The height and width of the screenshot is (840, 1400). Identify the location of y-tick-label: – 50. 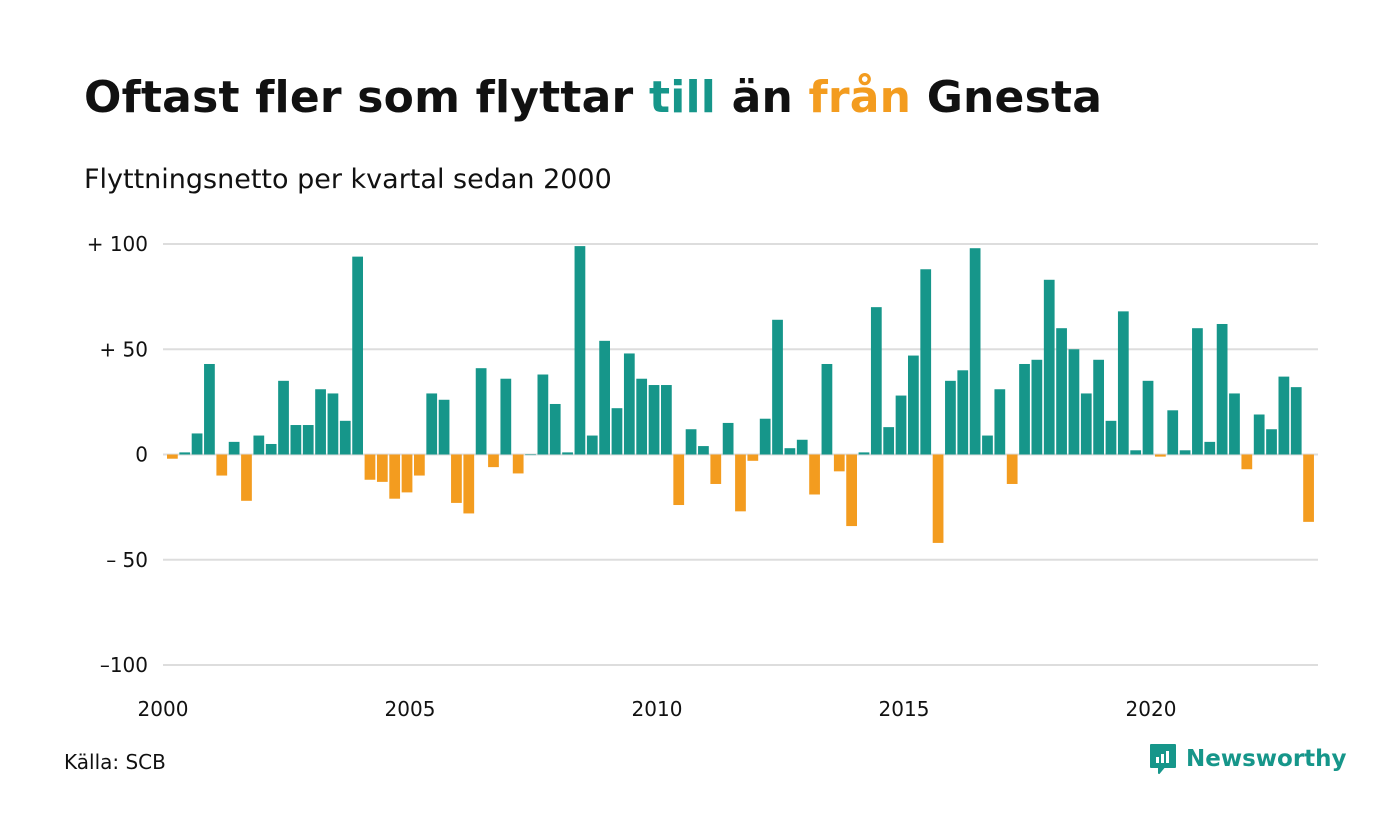
(127, 560).